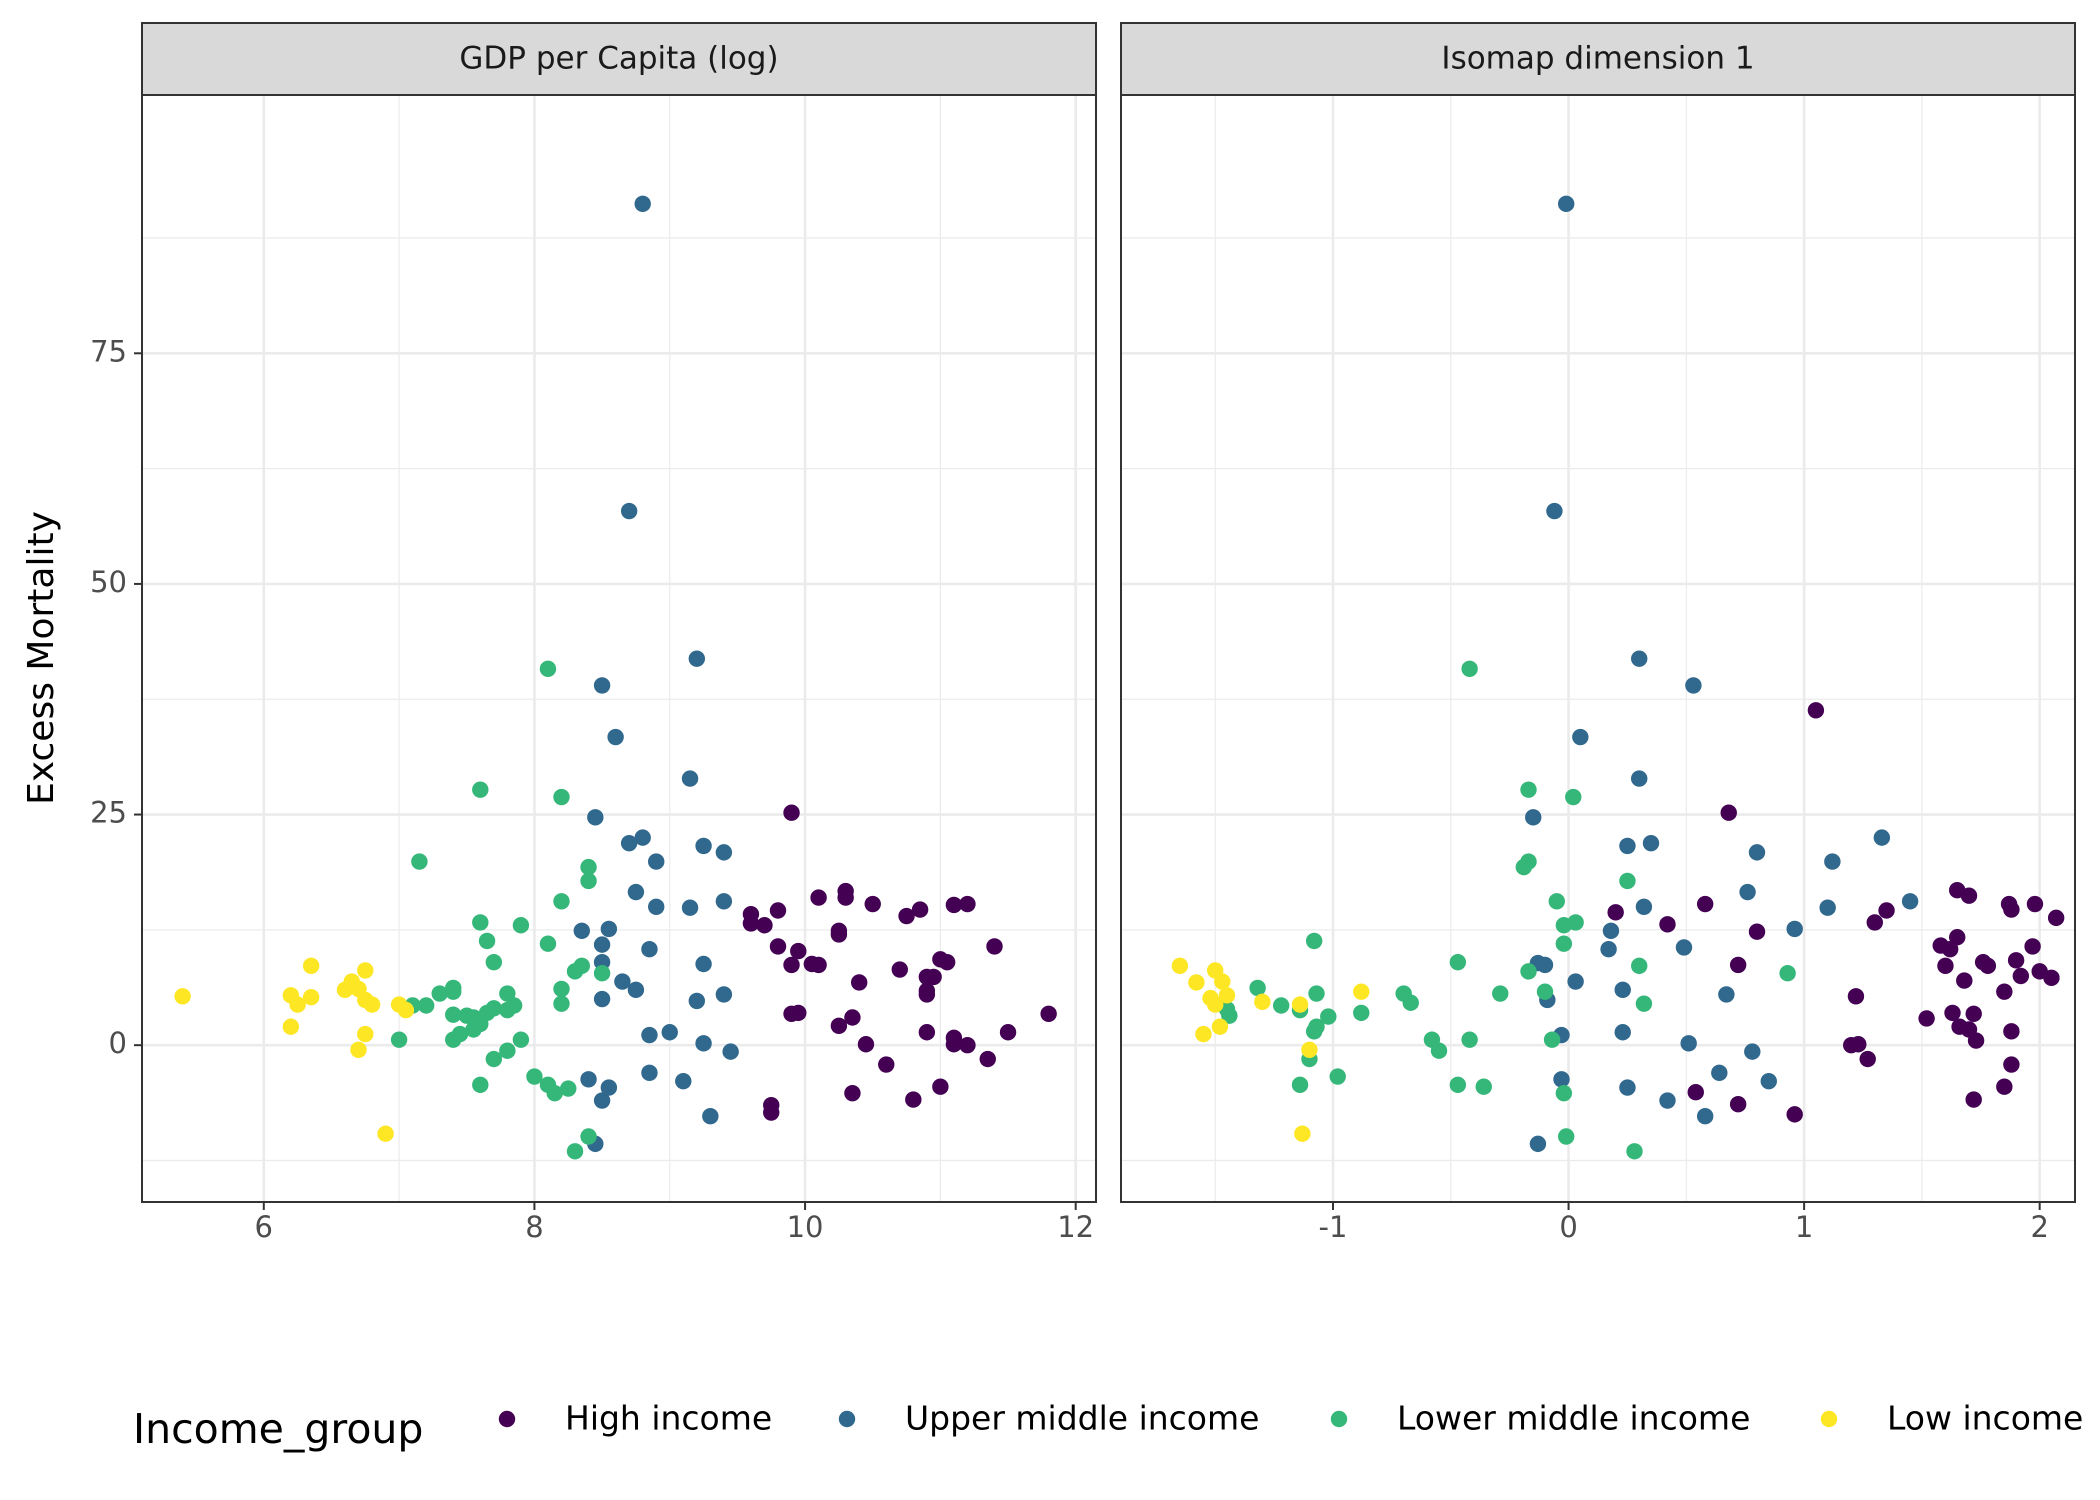 The image size is (2100, 1500). I want to click on x-tick-label: 12, so click(1075, 1227).